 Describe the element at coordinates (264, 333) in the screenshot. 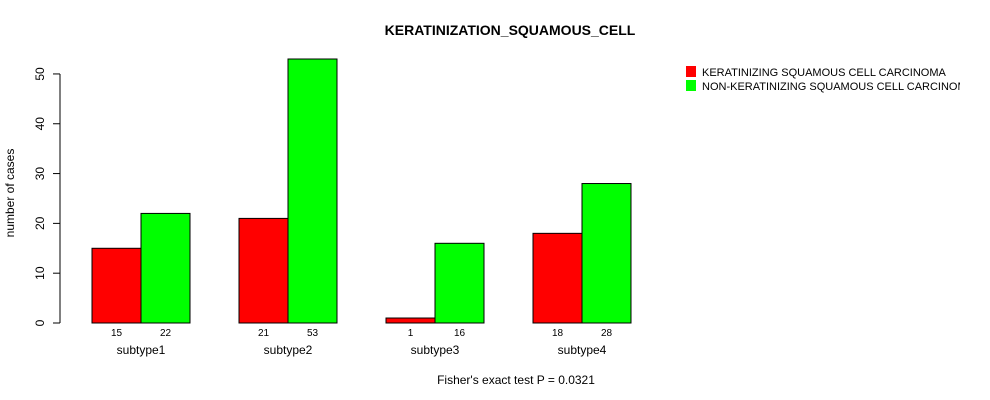

I see `bar-value-label: 21` at that location.